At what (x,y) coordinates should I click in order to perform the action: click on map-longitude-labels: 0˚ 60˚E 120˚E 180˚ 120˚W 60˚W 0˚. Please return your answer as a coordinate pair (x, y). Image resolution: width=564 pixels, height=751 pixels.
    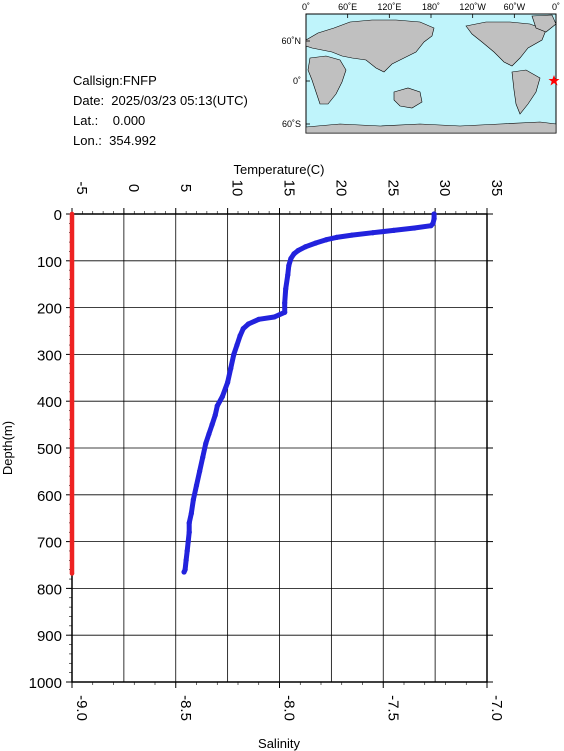
    Looking at the image, I should click on (431, 10).